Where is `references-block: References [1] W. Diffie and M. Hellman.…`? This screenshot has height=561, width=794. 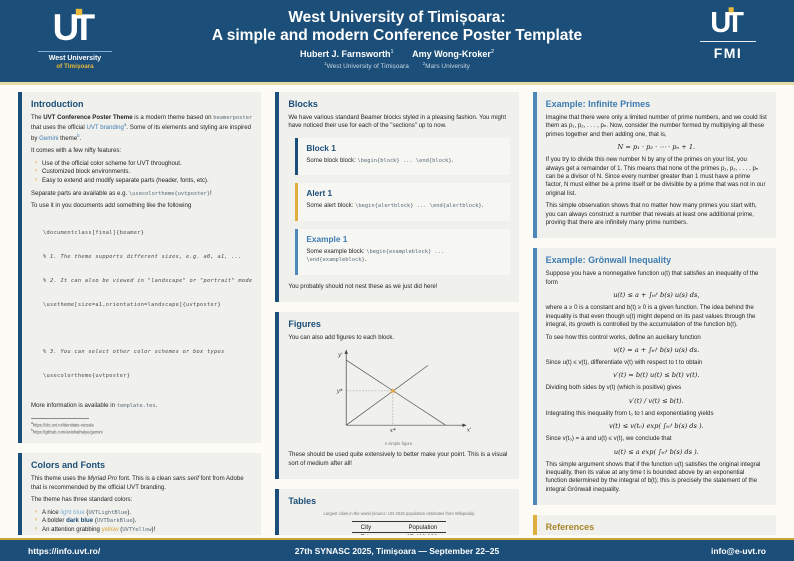
references-block: References [1] W. Diffie and M. Hellman.… is located at coordinates (654, 525).